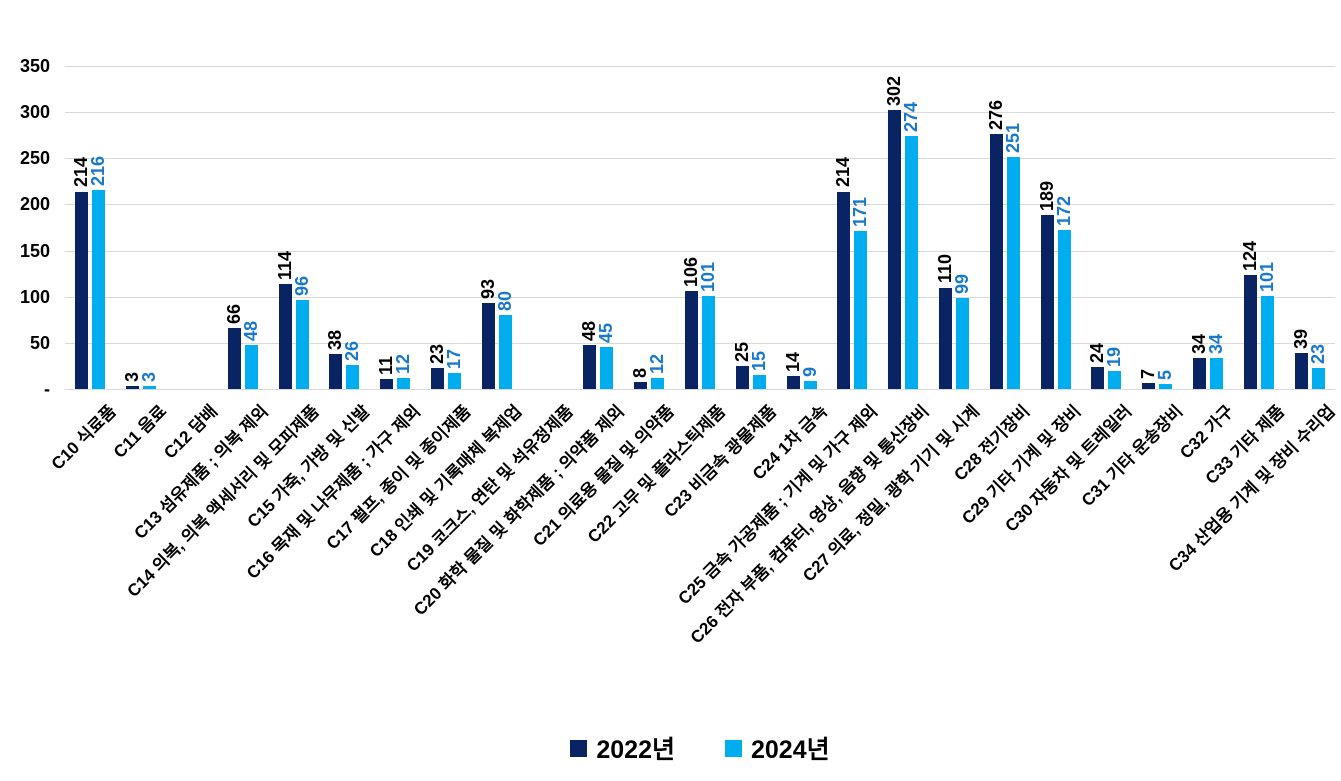  I want to click on legend-label-2024: 2024년, so click(790, 750).